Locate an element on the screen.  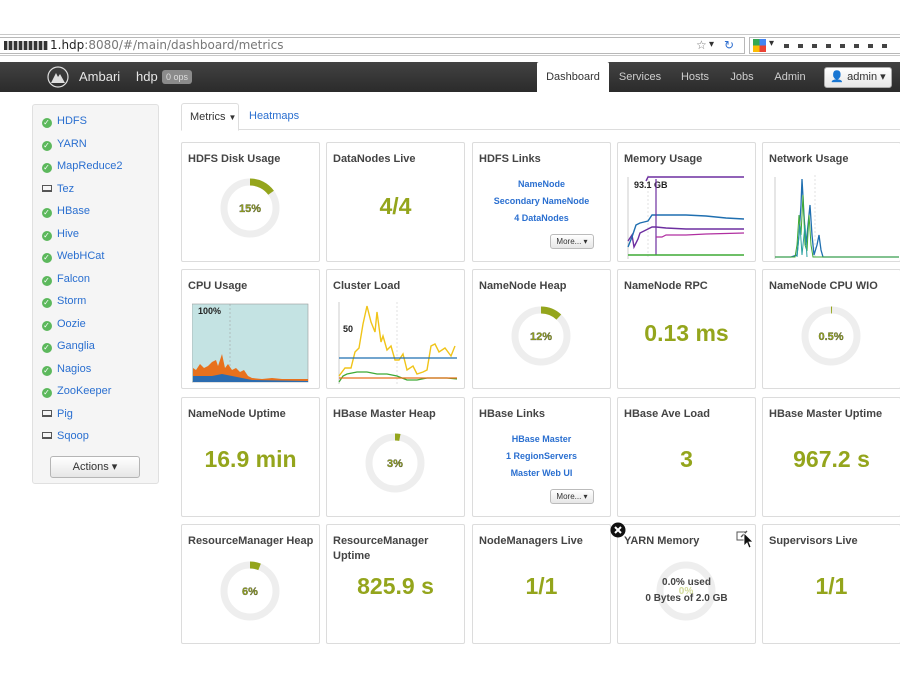
network-usage-chart is located at coordinates (836, 217).